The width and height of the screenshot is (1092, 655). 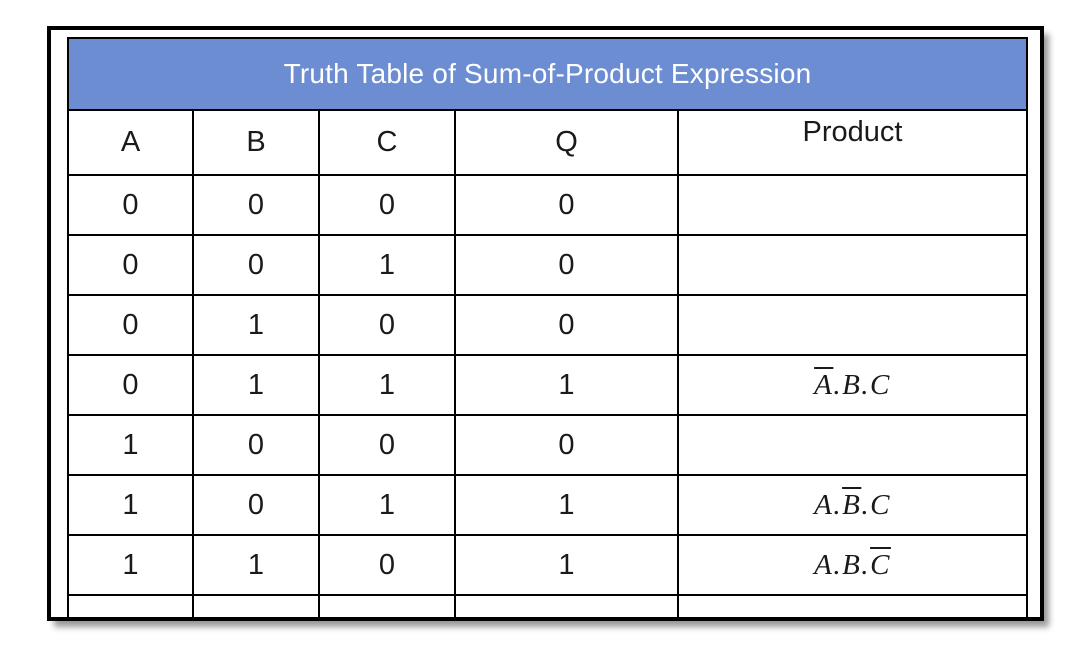 I want to click on negated-term: A, so click(x=824, y=384).